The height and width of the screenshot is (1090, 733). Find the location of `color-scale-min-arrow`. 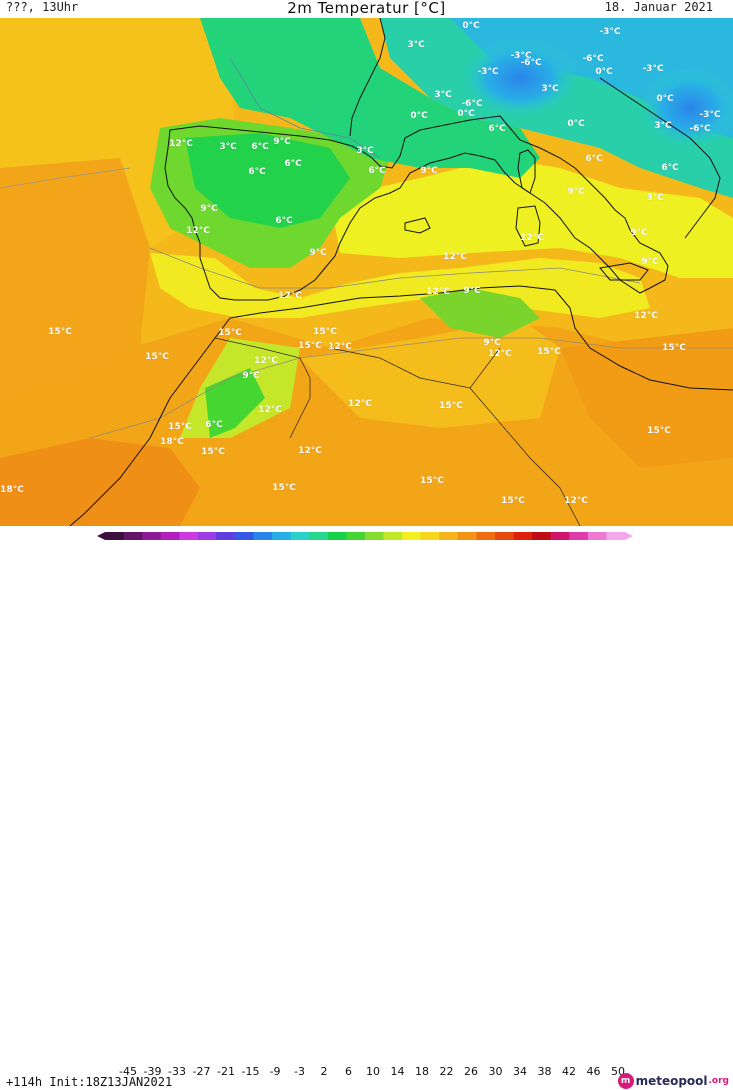

color-scale-min-arrow is located at coordinates (101, 536).